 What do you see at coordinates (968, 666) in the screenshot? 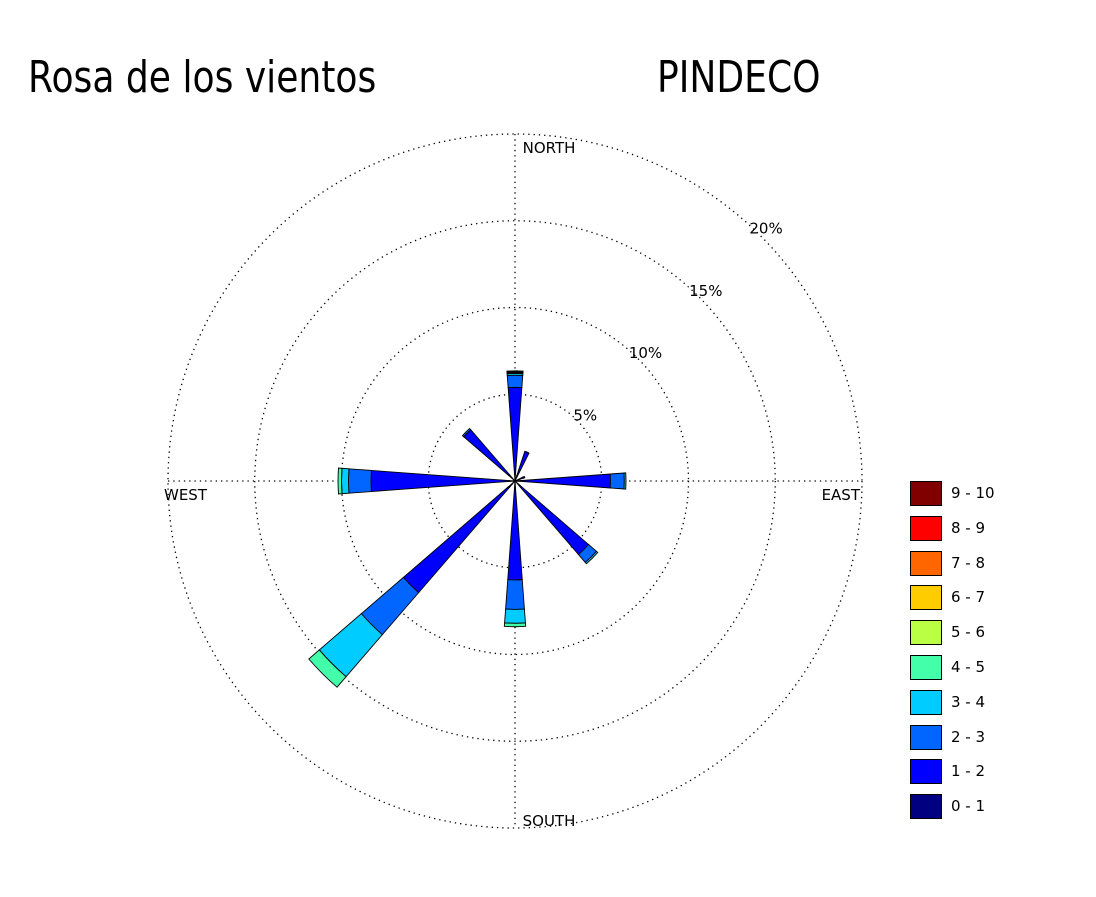
I see `legend-label: 4 - 5` at bounding box center [968, 666].